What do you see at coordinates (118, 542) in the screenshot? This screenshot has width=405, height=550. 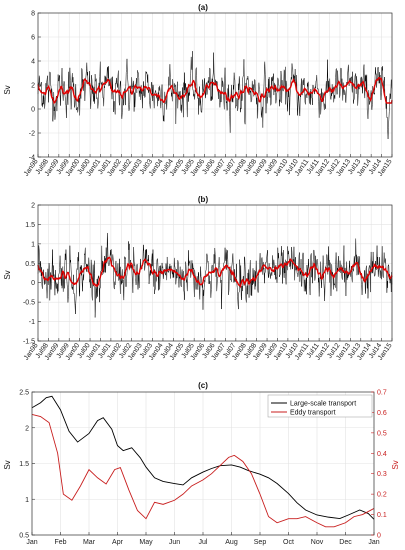 I see `x-tick-label: Apr` at bounding box center [118, 542].